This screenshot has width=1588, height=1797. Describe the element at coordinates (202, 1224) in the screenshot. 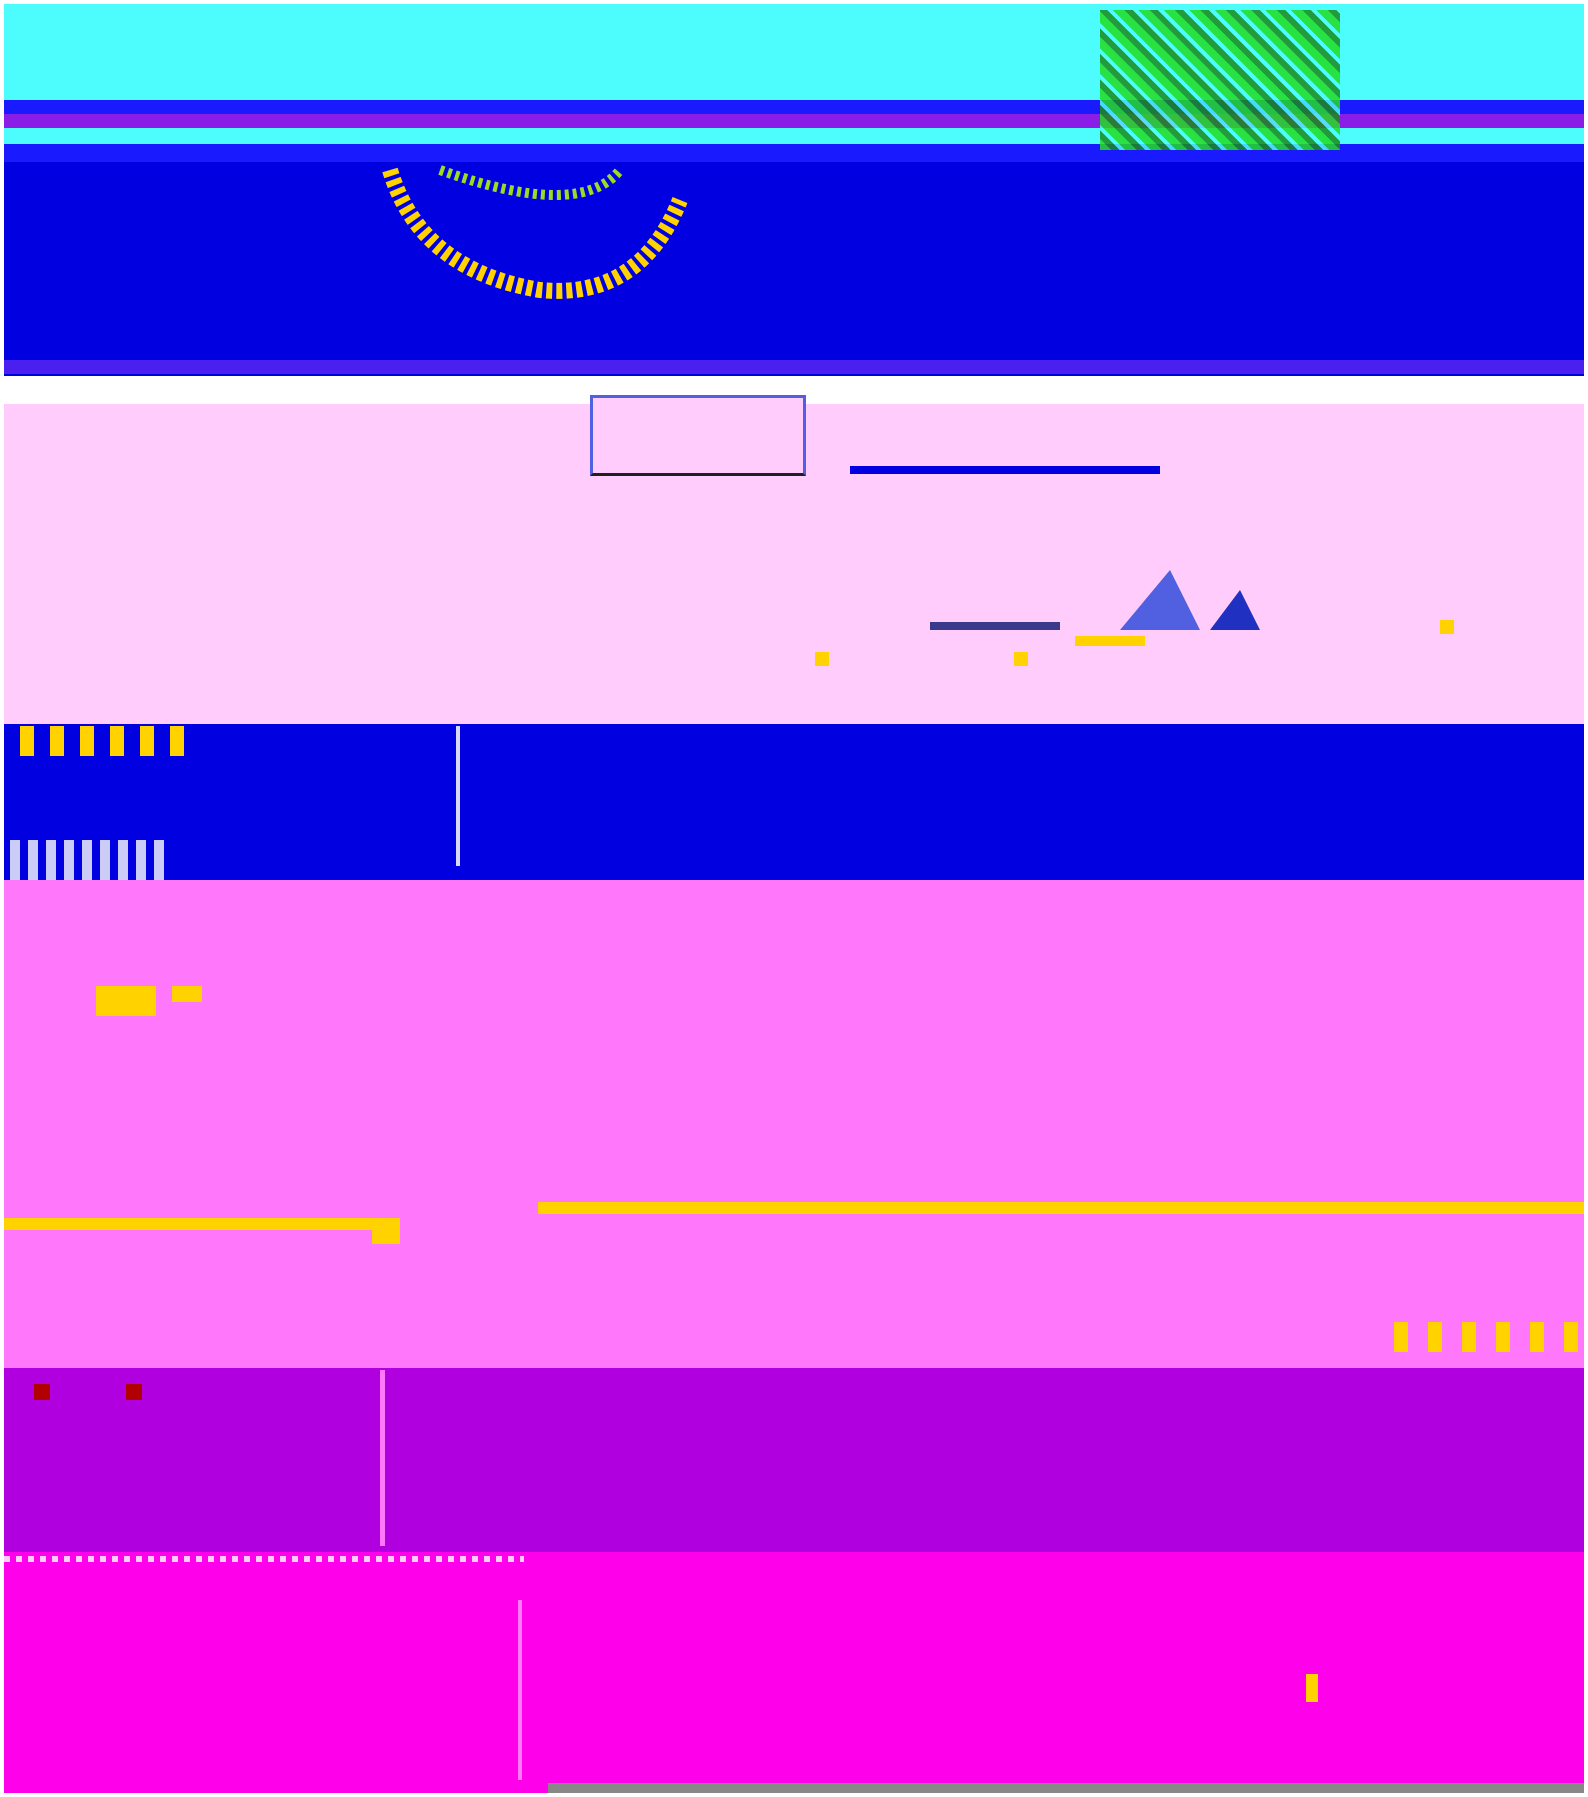

I see `yellow-line-left` at that location.